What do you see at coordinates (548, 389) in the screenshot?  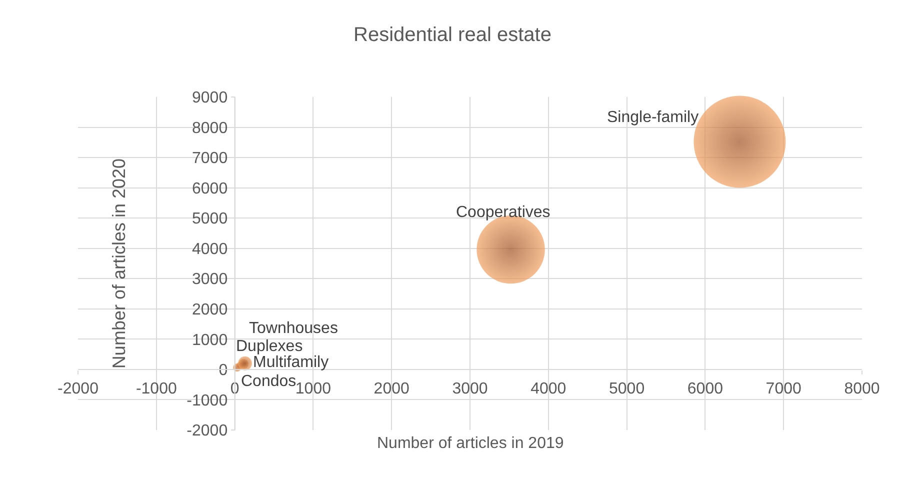 I see `x-tick-label: 4000` at bounding box center [548, 389].